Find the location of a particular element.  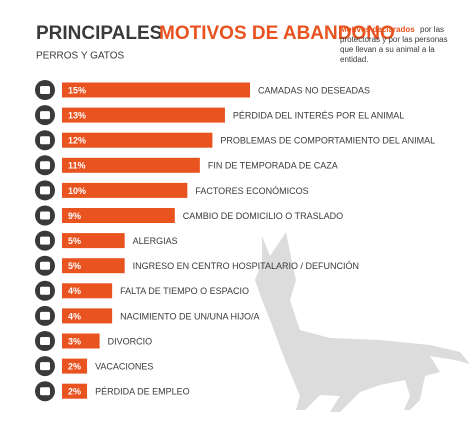

value-label: 13% is located at coordinates (77, 115).